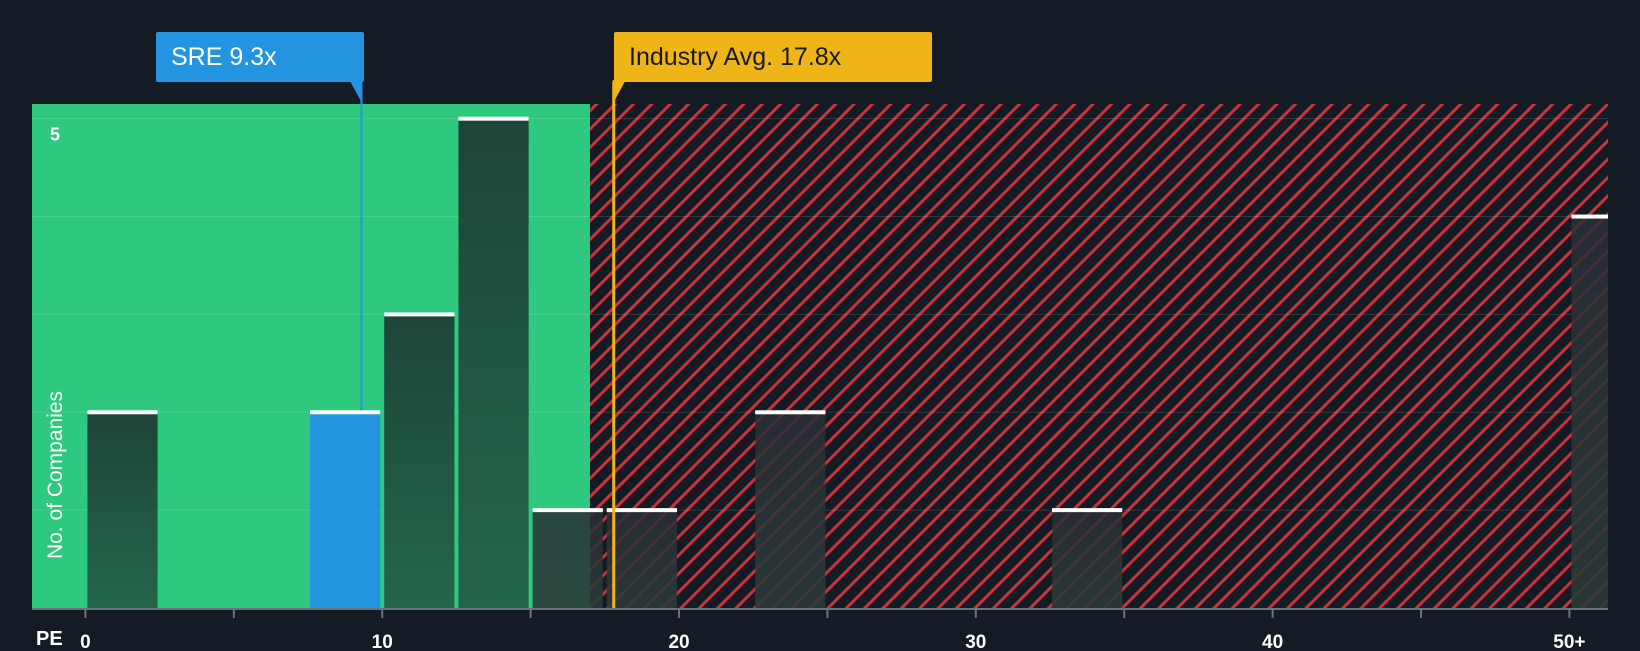 The width and height of the screenshot is (1640, 651). I want to click on x-tick-label: 10, so click(382, 641).